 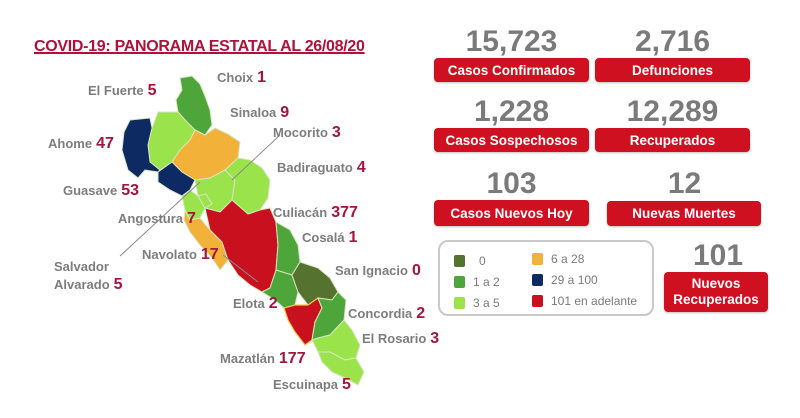 What do you see at coordinates (511, 70) in the screenshot?
I see `confirmed-cases-label: Casos Confirmados` at bounding box center [511, 70].